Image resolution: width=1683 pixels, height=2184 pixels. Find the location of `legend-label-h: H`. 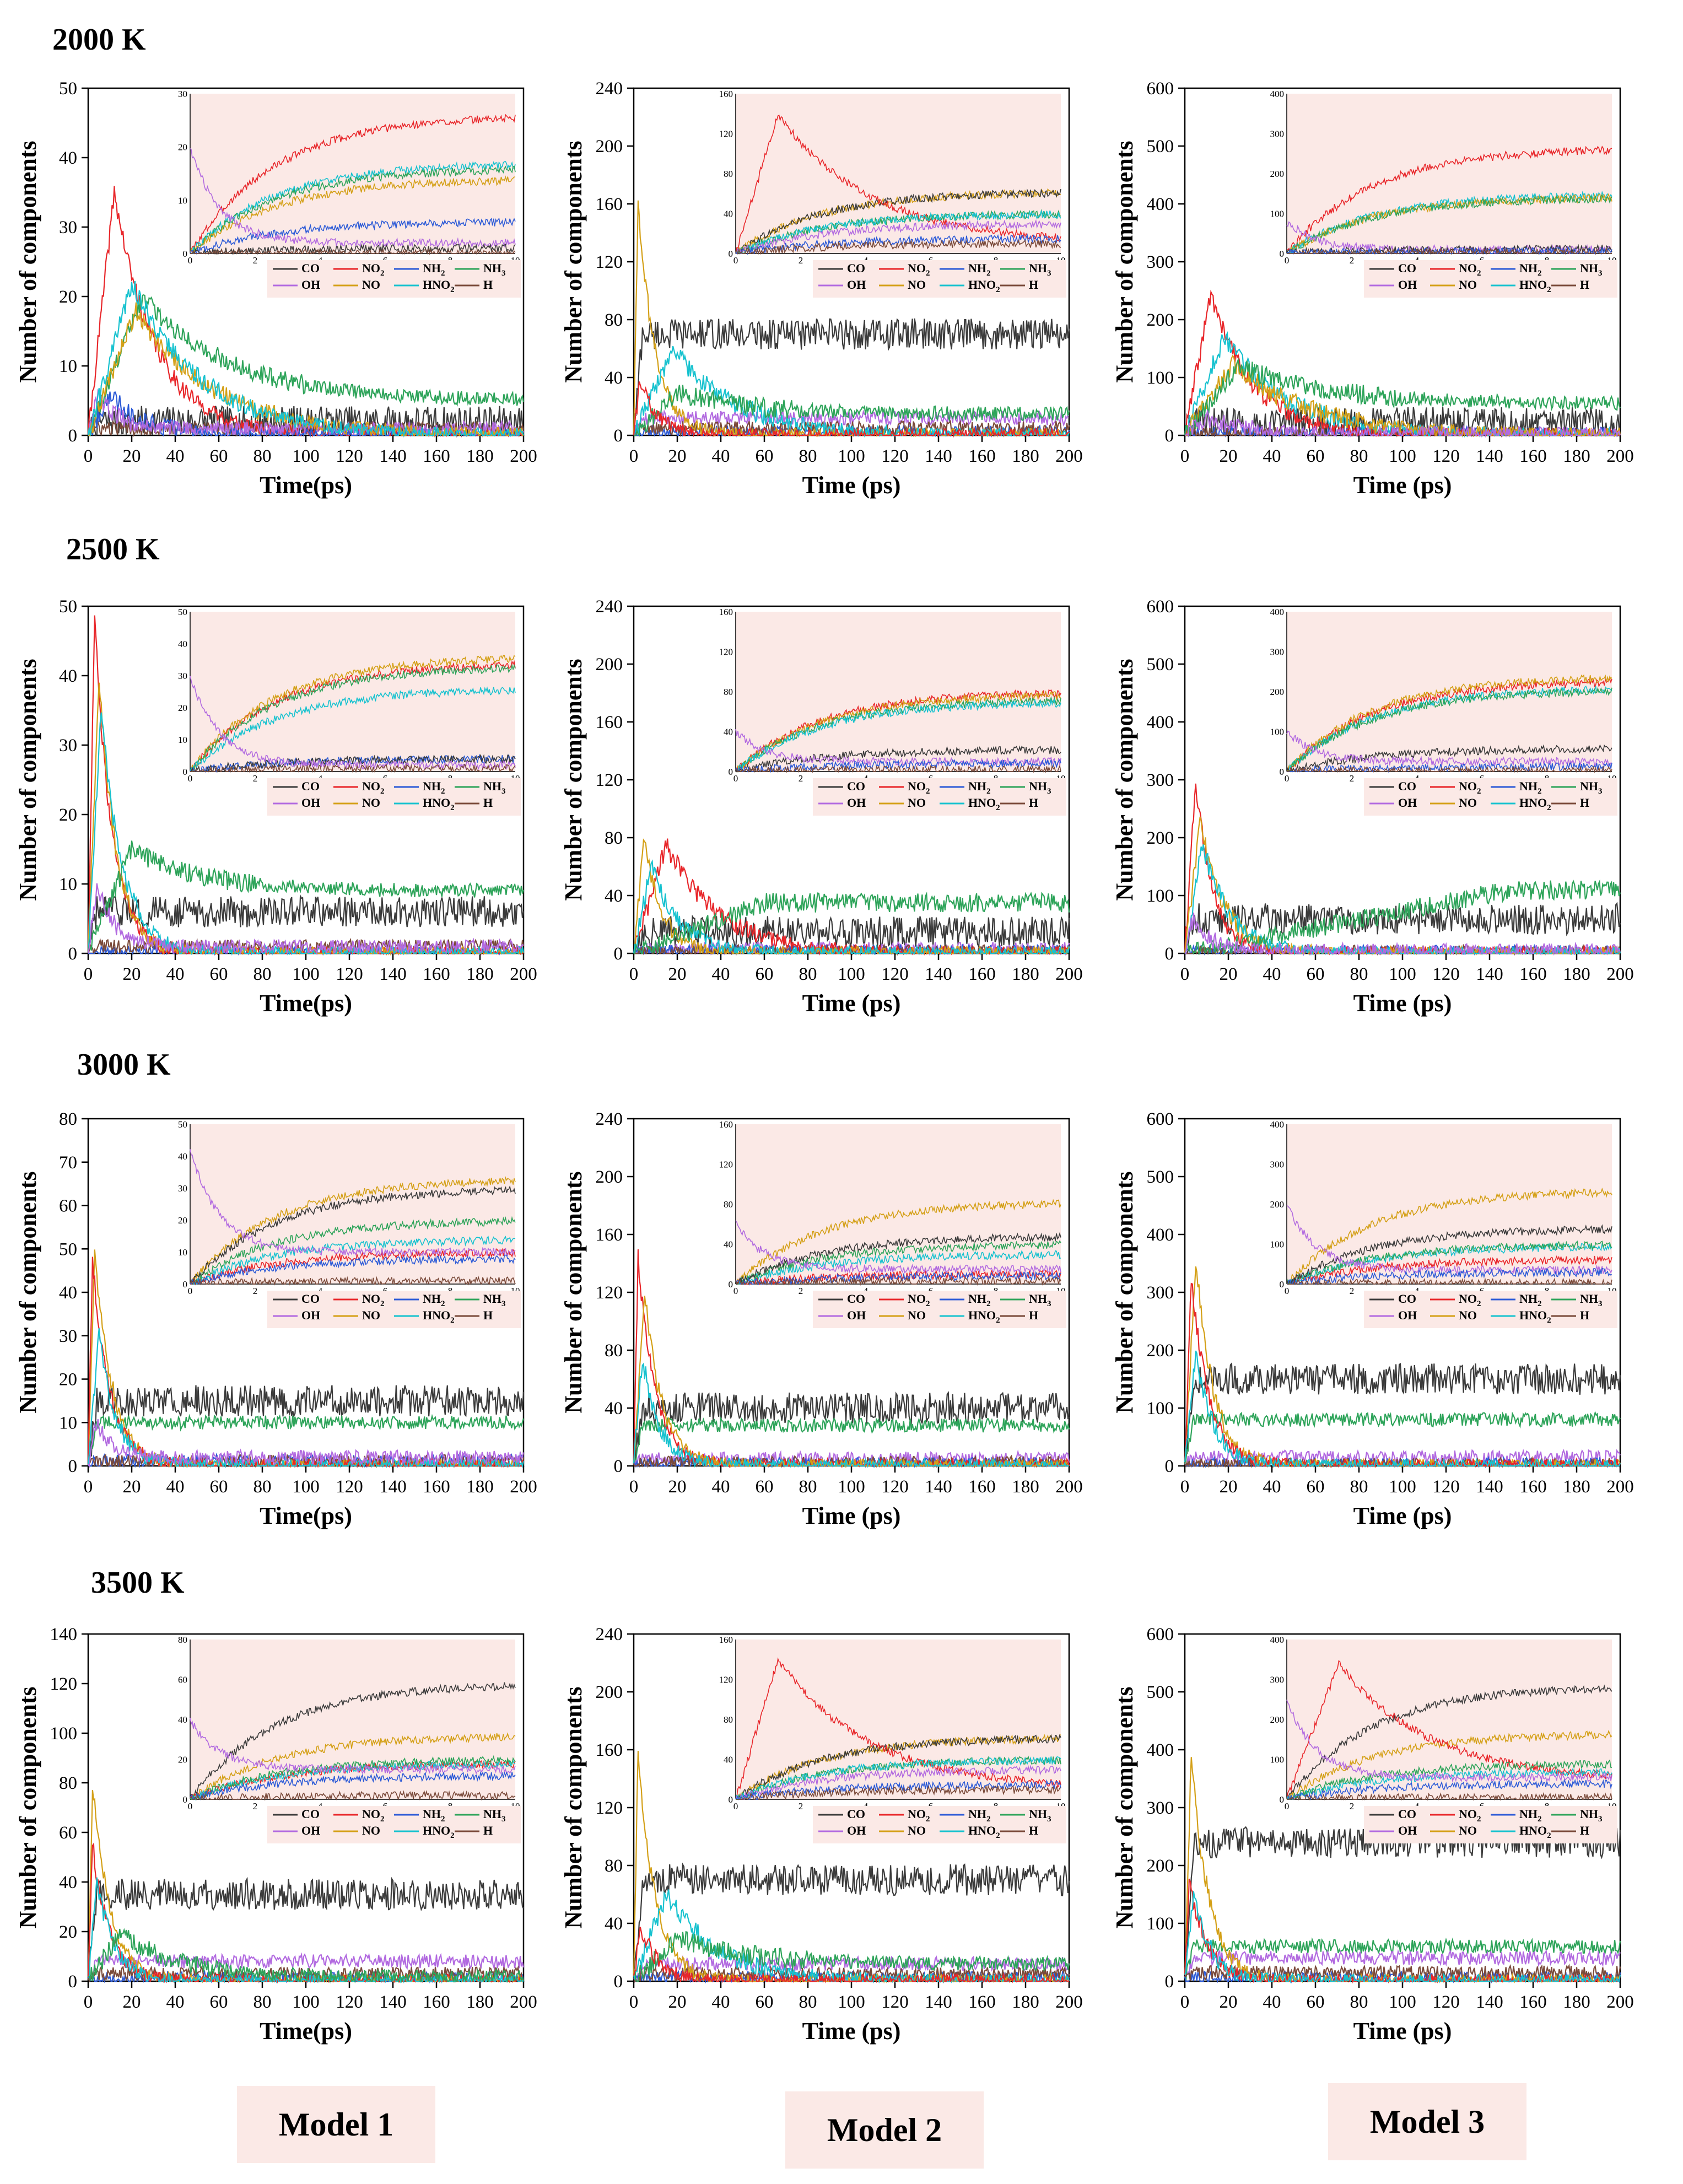

legend-label-h: H is located at coordinates (1034, 285).